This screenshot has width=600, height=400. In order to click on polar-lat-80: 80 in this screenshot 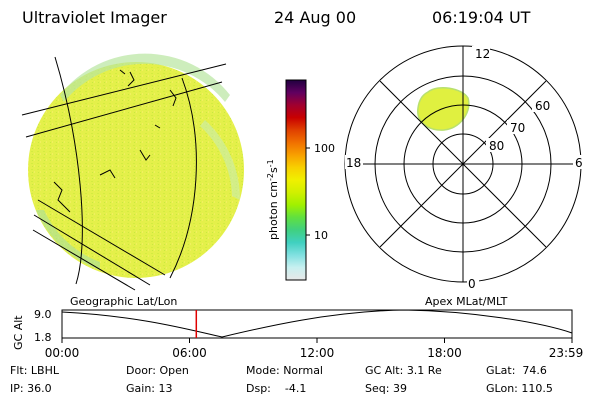, I will do `click(496, 146)`.